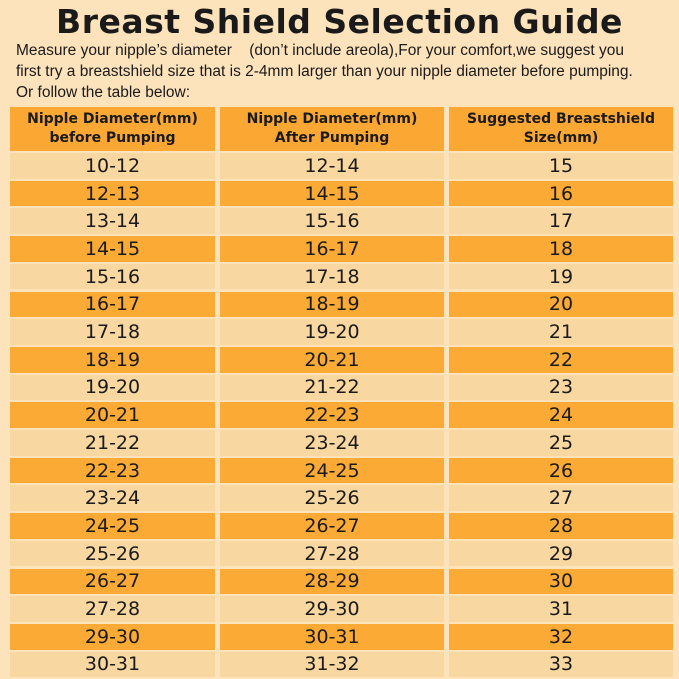 This screenshot has width=679, height=679. Describe the element at coordinates (561, 387) in the screenshot. I see `table-cell: 23` at that location.